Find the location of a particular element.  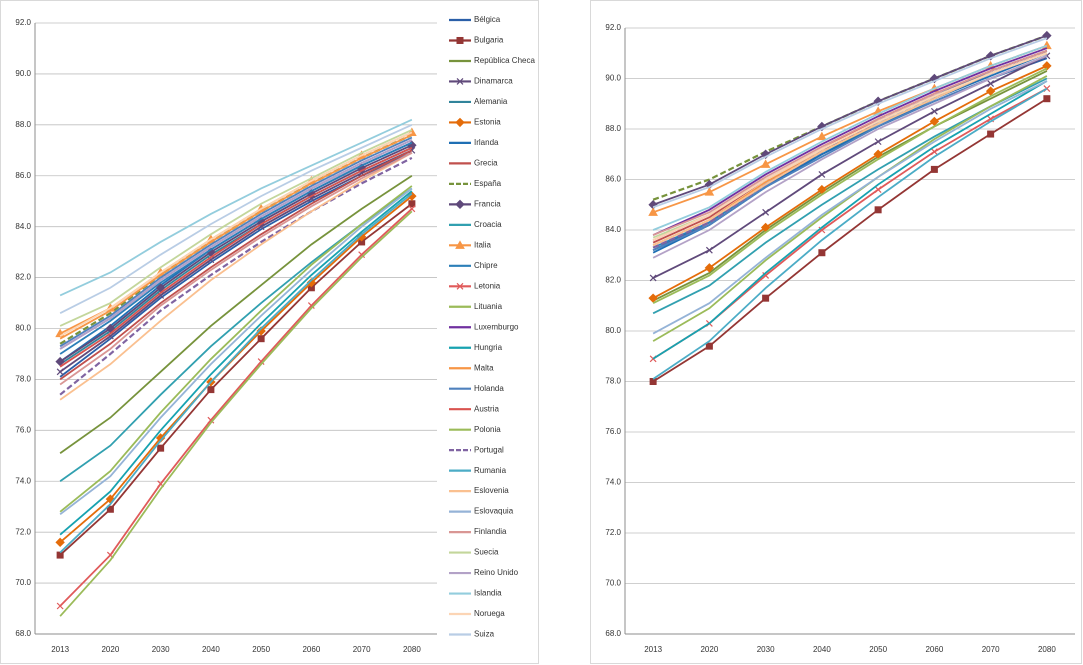

legend-label: Bulgaria is located at coordinates (489, 40).